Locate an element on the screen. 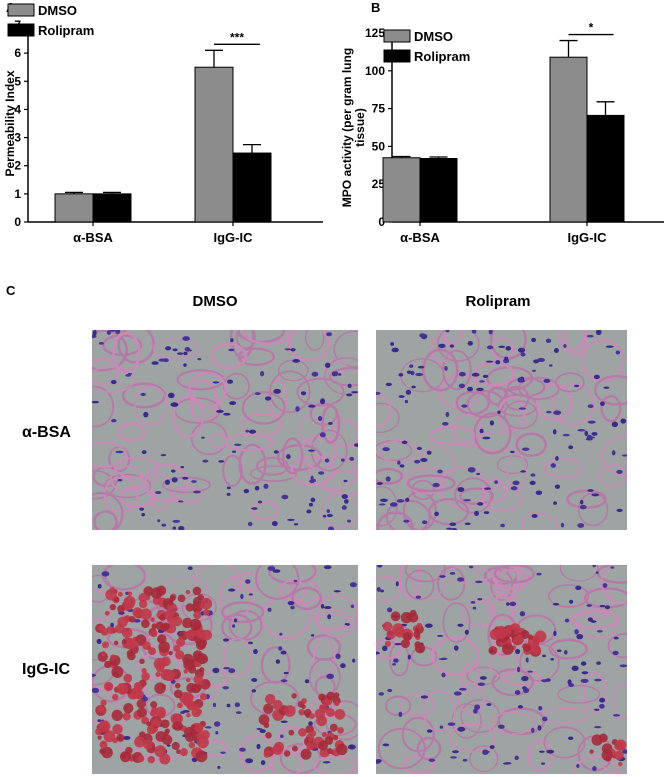  x-tick-label: α-BSA is located at coordinates (93, 237).